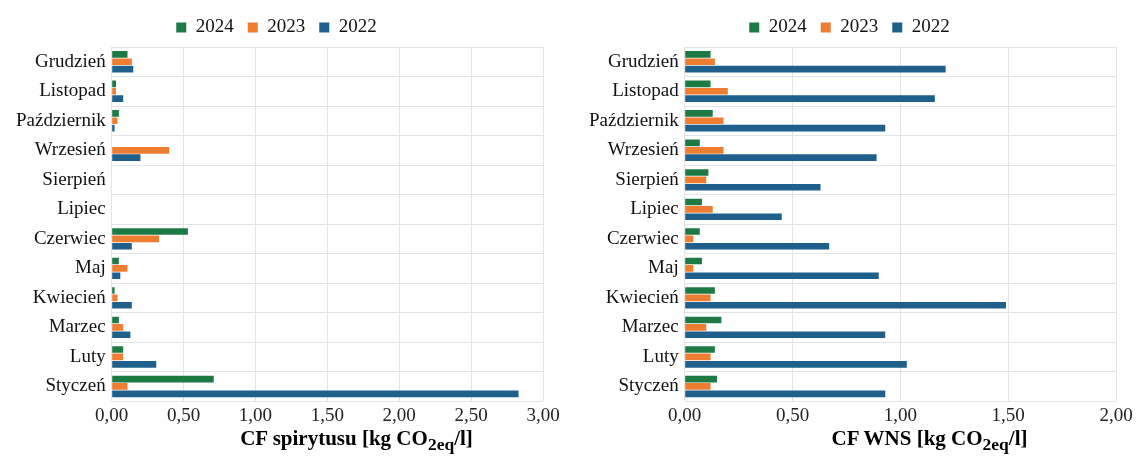  Describe the element at coordinates (543, 414) in the screenshot. I see `x-tick-label: 3,00` at that location.